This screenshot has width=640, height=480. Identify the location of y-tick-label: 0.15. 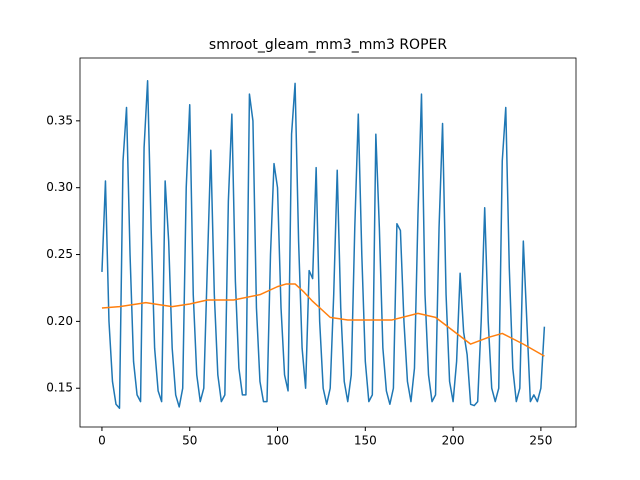
(59, 388).